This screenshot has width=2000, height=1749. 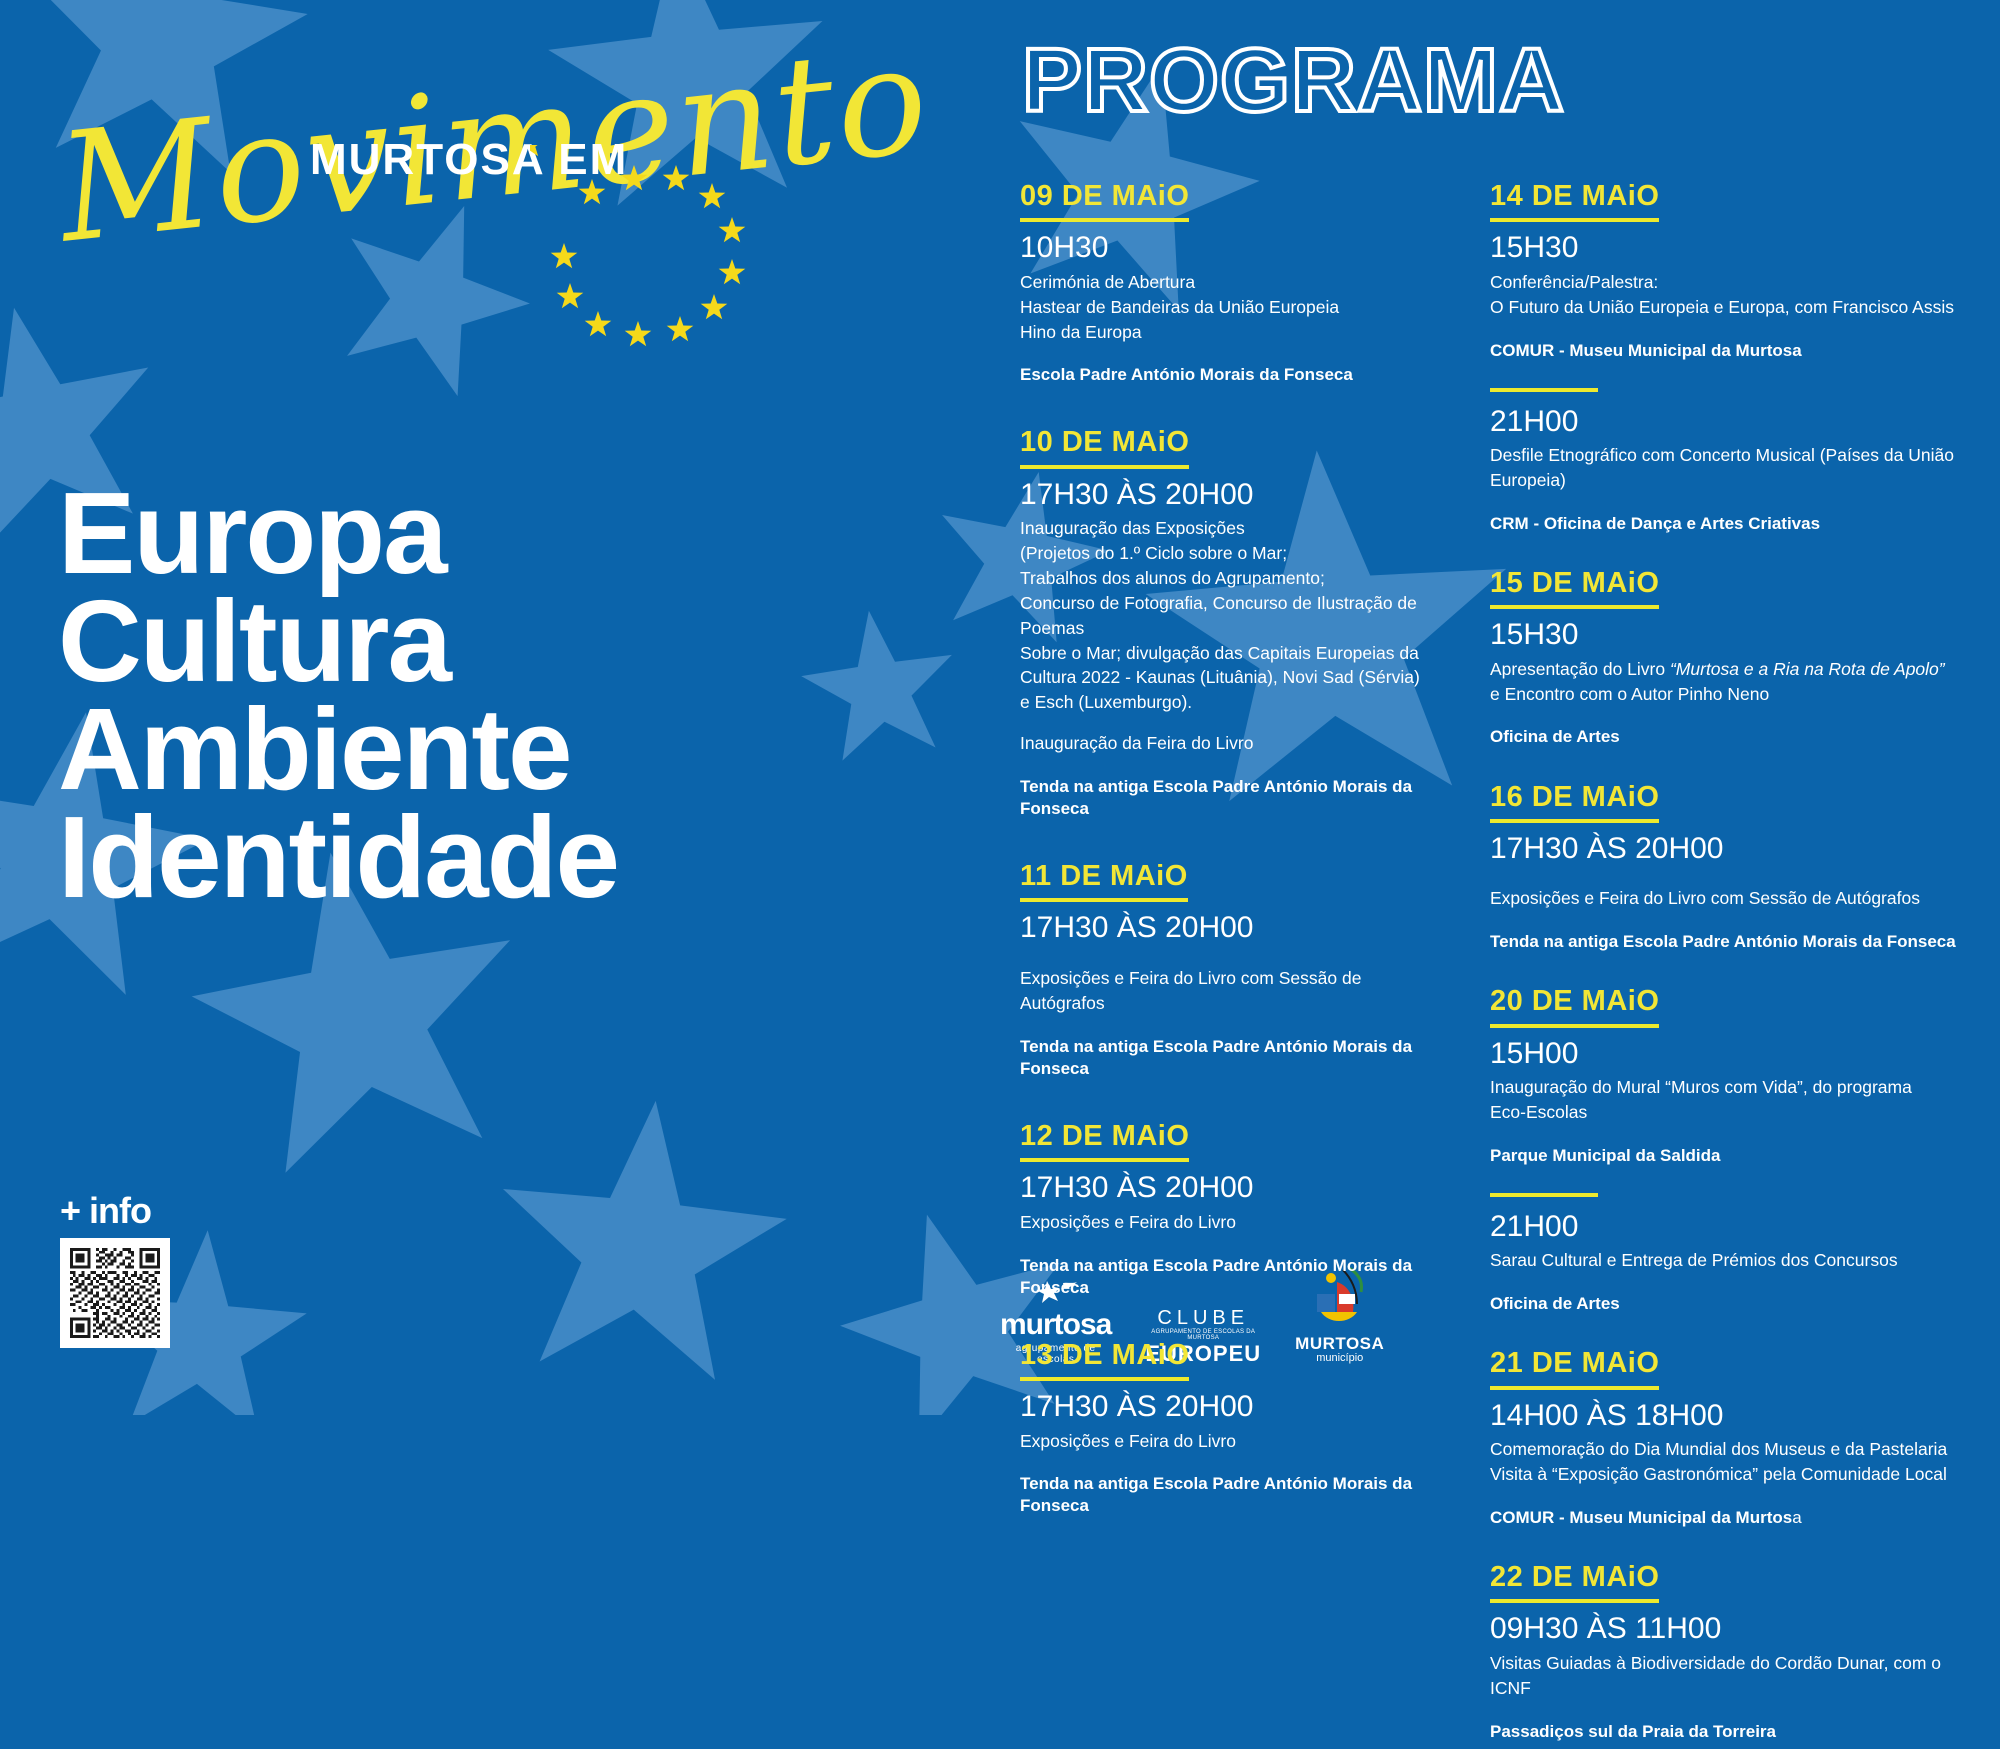 What do you see at coordinates (1339, 1293) in the screenshot?
I see `moliceiro-boat-icon` at bounding box center [1339, 1293].